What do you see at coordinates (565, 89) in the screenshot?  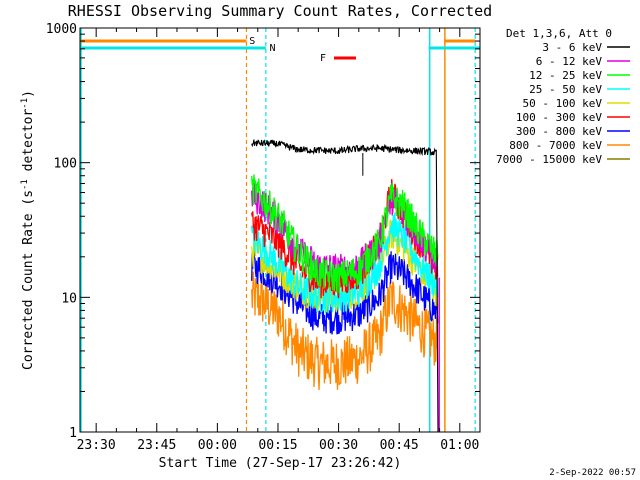 I see `legend-label: 25 - 50 keV` at bounding box center [565, 89].